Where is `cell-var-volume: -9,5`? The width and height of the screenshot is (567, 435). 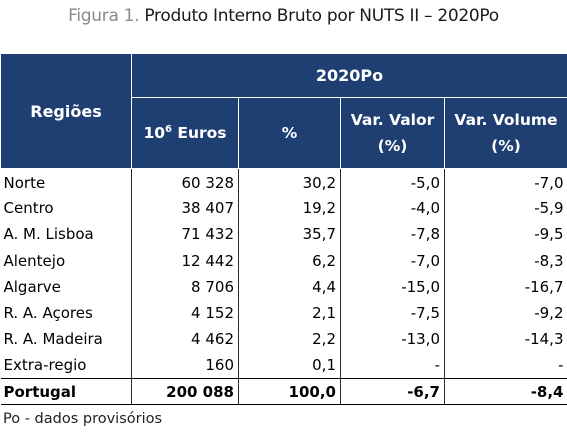 cell-var-volume: -9,5 is located at coordinates (505, 234).